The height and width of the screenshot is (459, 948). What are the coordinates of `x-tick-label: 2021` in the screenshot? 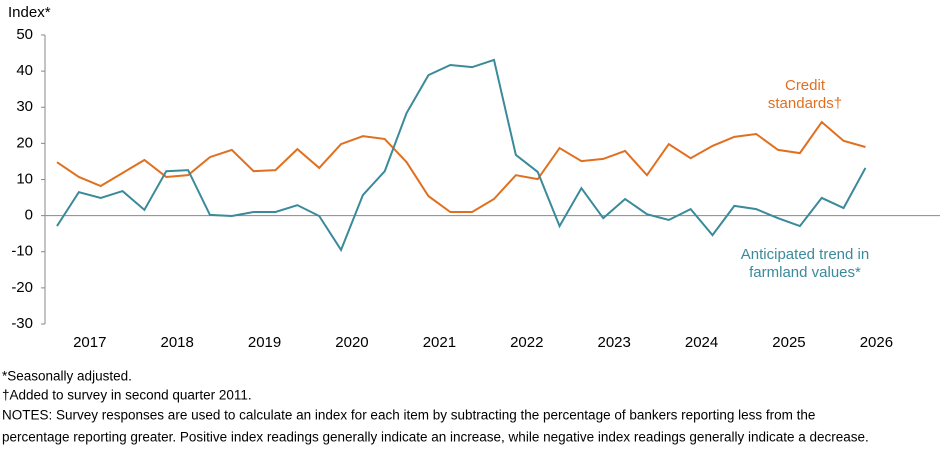 It's located at (439, 342).